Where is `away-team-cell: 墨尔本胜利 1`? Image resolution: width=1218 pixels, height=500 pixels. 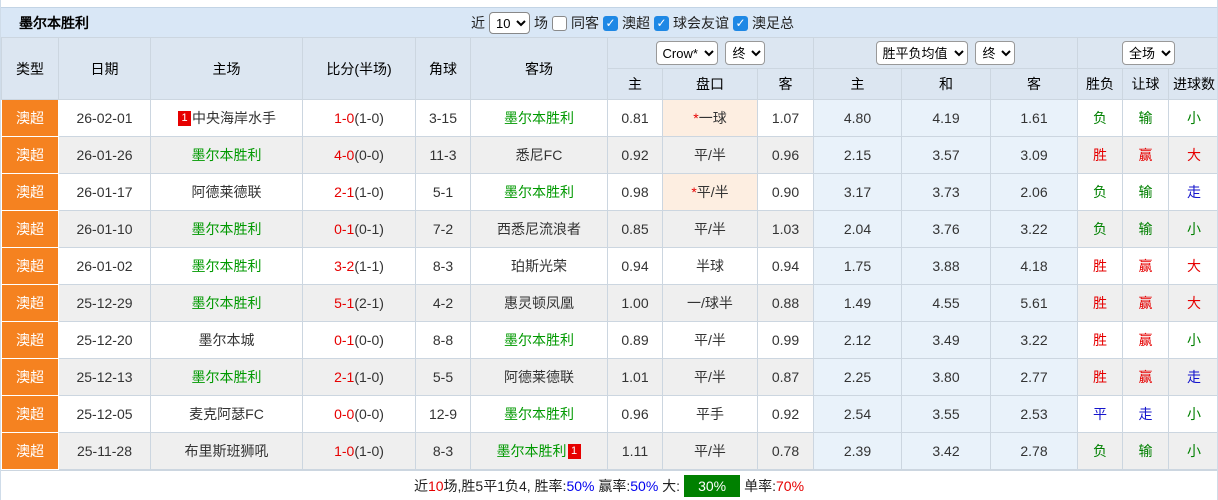
away-team-cell: 墨尔本胜利 1 is located at coordinates (539, 451).